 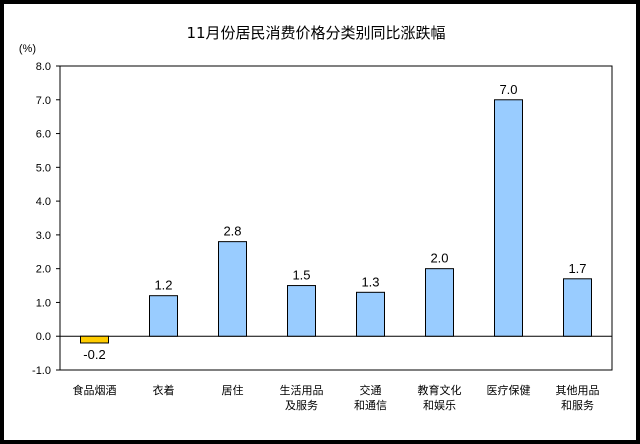 What do you see at coordinates (27, 49) in the screenshot?
I see `y-axis-unit-label: (%)` at bounding box center [27, 49].